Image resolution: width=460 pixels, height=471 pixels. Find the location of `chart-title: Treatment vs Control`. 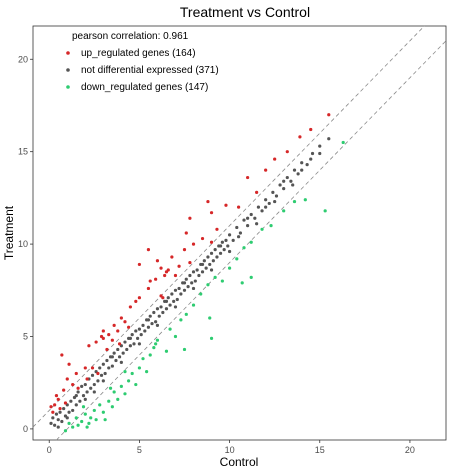

chart-title: Treatment vs Control is located at coordinates (245, 12).